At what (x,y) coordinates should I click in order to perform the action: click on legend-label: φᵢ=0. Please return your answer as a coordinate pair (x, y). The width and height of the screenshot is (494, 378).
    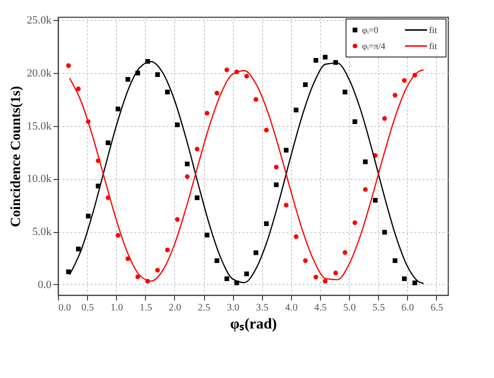
    Looking at the image, I should click on (370, 30).